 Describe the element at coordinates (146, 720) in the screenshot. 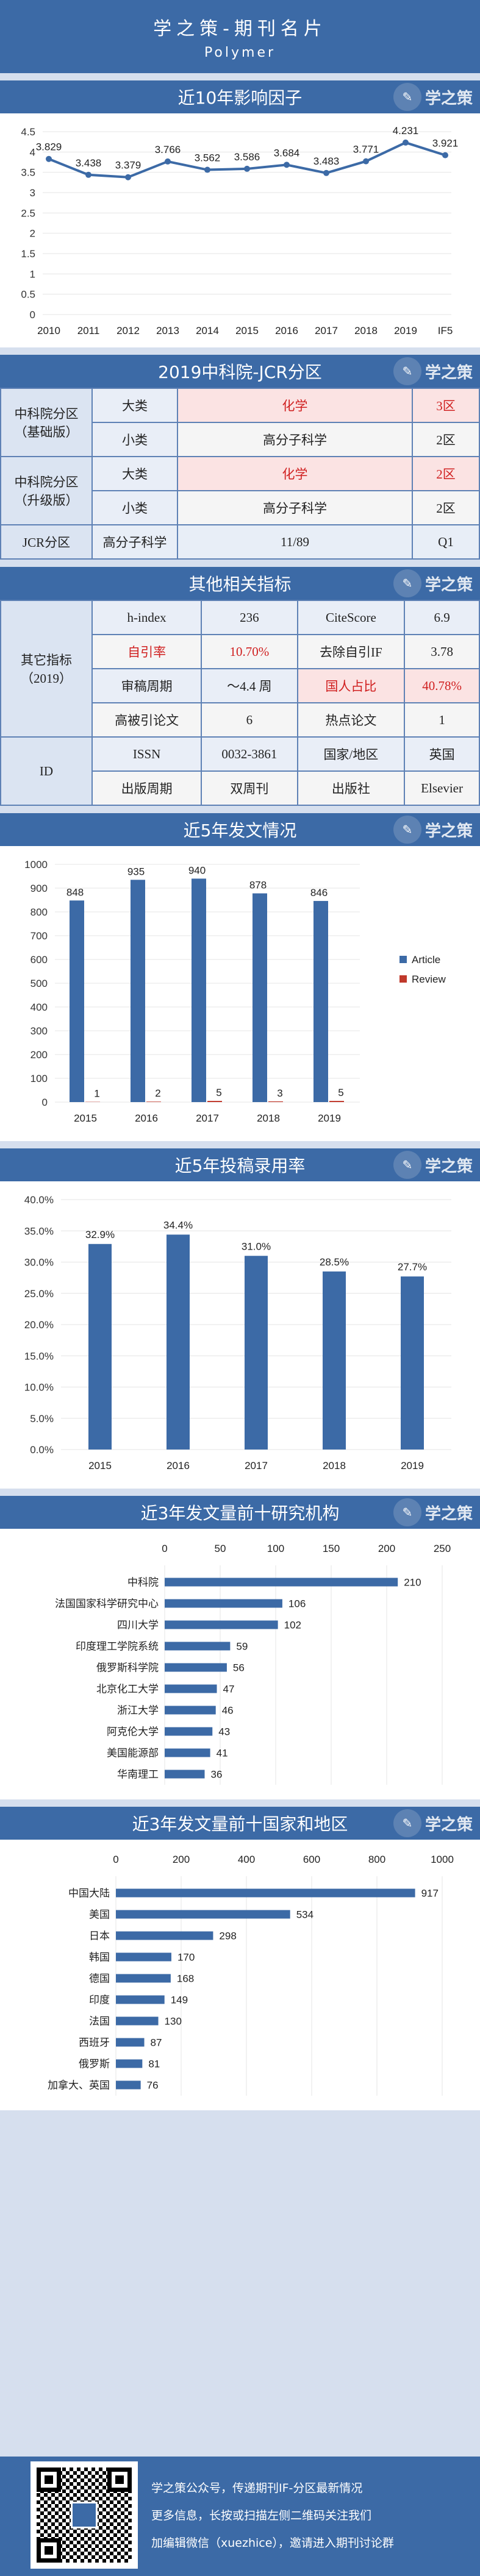

I see `metric-label: 高被引论文` at that location.